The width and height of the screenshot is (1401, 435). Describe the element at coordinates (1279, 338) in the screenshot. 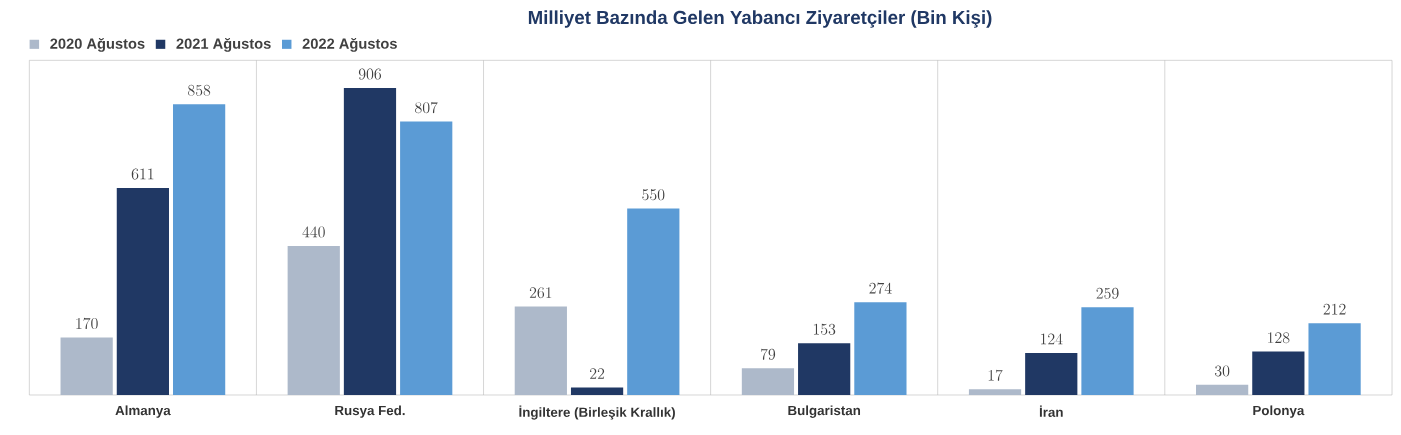

I see `data-label: 128` at that location.